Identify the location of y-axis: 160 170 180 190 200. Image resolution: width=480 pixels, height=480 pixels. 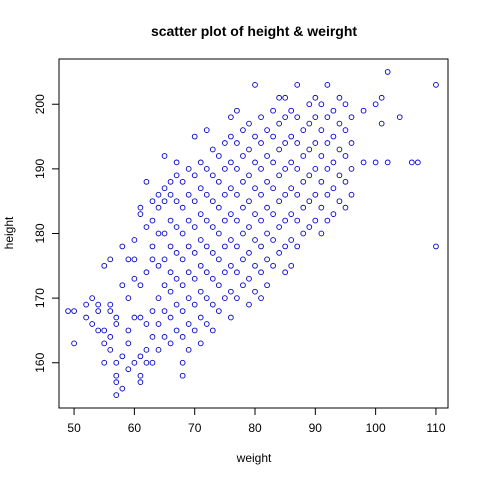
(46, 233).